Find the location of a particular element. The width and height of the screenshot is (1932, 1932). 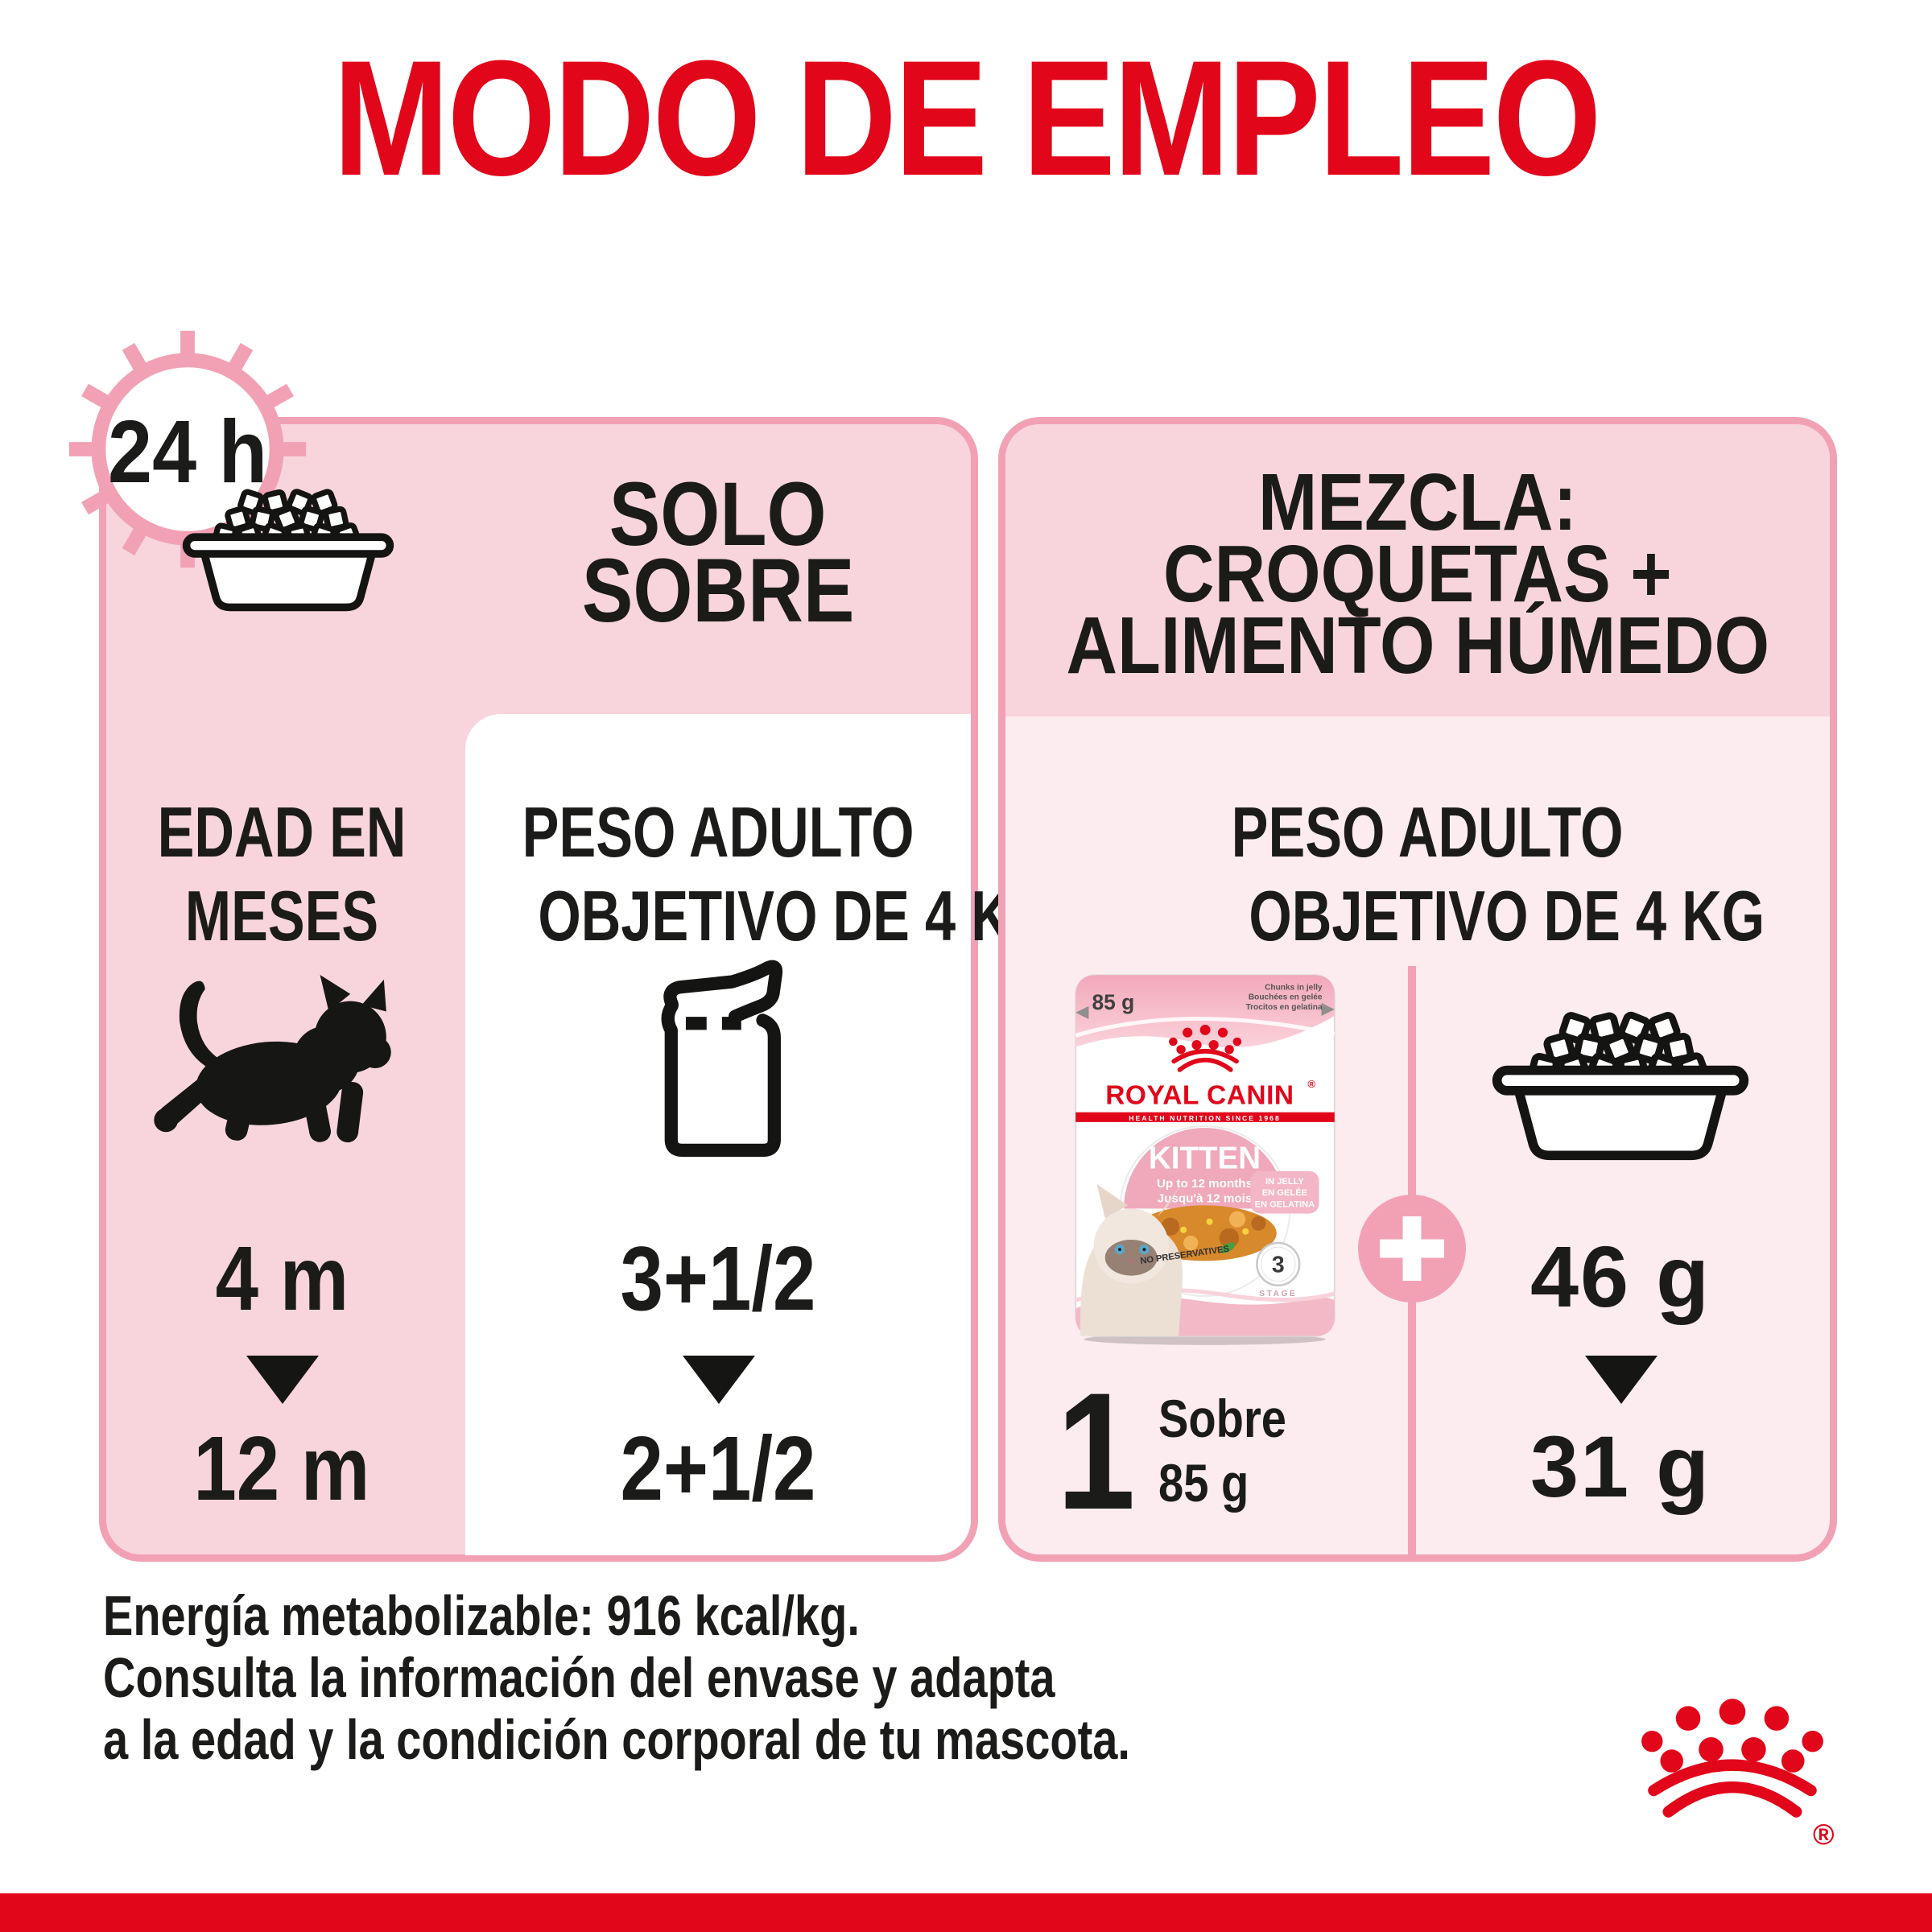

royal-canin-crown-logo is located at coordinates (1733, 1758).